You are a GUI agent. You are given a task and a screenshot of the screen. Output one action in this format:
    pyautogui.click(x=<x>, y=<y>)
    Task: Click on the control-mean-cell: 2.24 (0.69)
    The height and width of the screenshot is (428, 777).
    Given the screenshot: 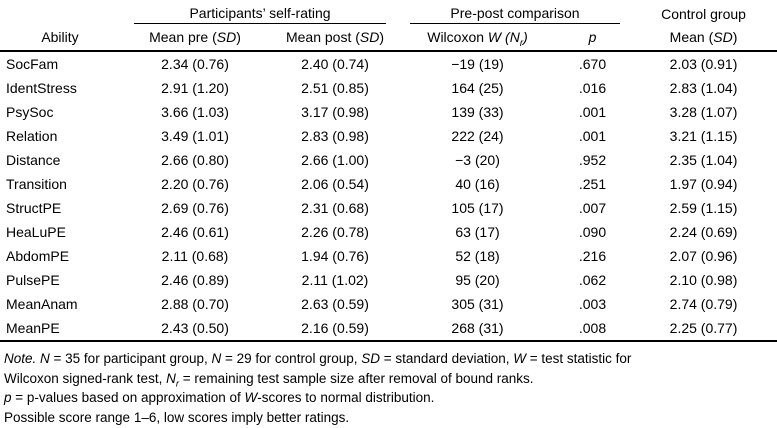 What is the action you would take?
    pyautogui.click(x=703, y=232)
    